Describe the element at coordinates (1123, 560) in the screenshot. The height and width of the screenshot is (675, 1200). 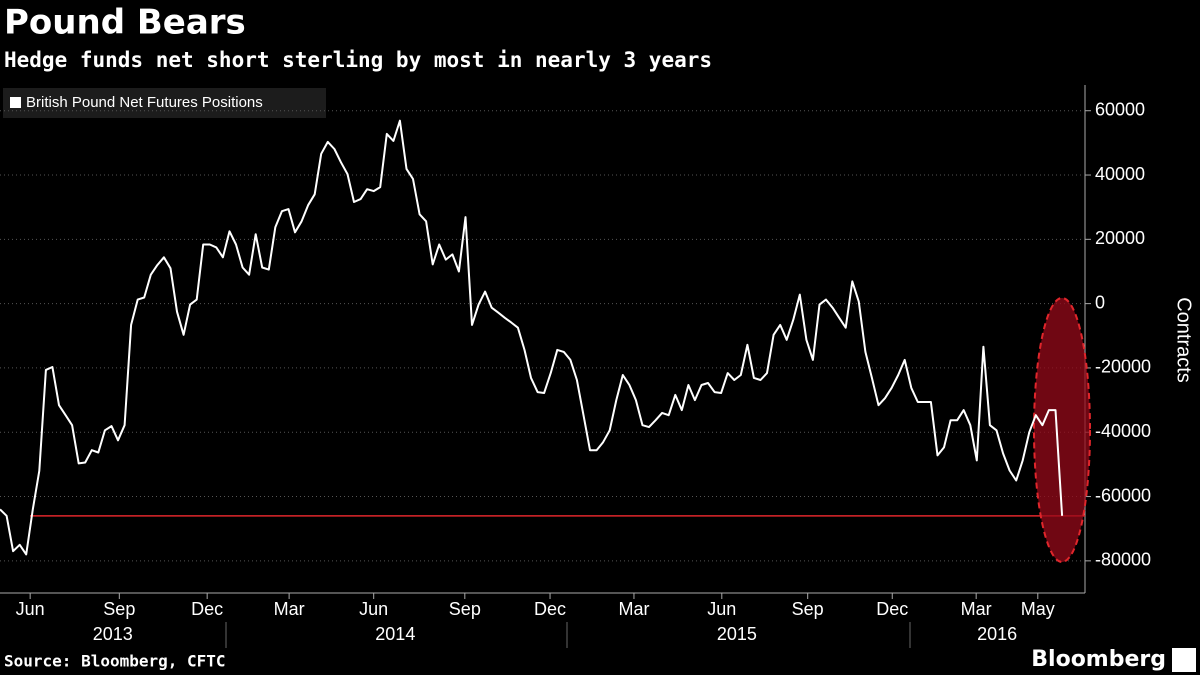
I see `y-tick-label: -80000` at that location.